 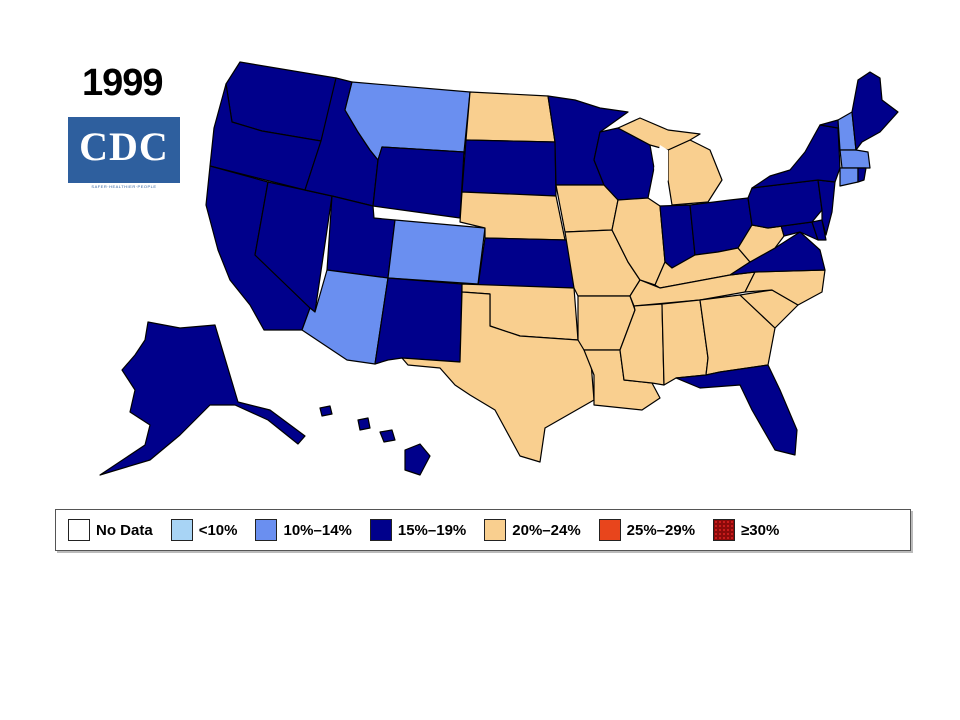 I want to click on cdc-logo-tagline: SAFER·HEALTHIER·PEOPLE, so click(x=124, y=186).